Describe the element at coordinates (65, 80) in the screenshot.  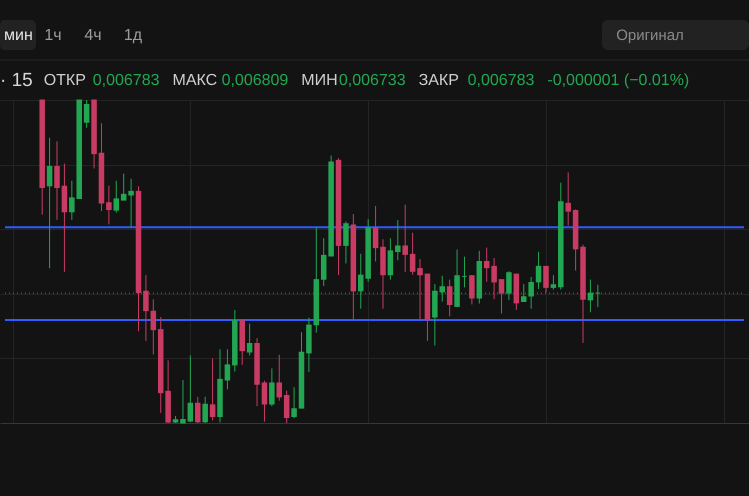
I see `text: ОТКР` at that location.